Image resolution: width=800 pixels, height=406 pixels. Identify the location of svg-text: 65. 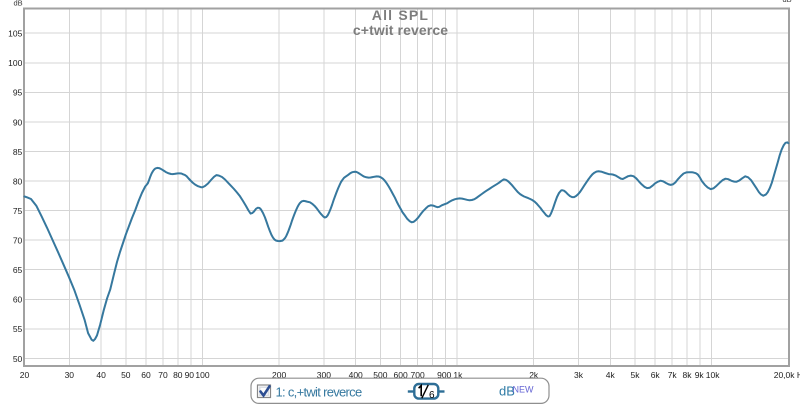
(18, 270).